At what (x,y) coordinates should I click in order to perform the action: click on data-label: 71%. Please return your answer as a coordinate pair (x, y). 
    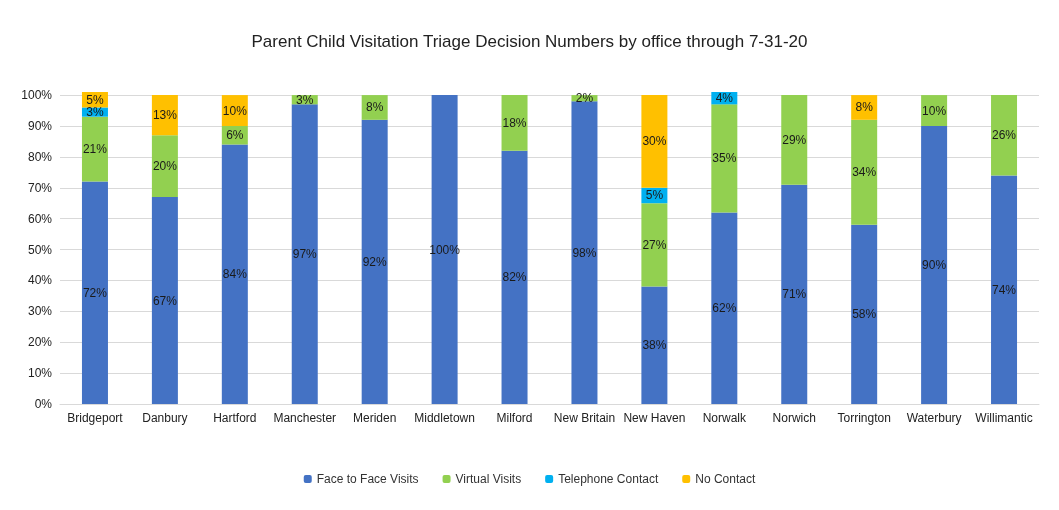
    Looking at the image, I should click on (794, 294).